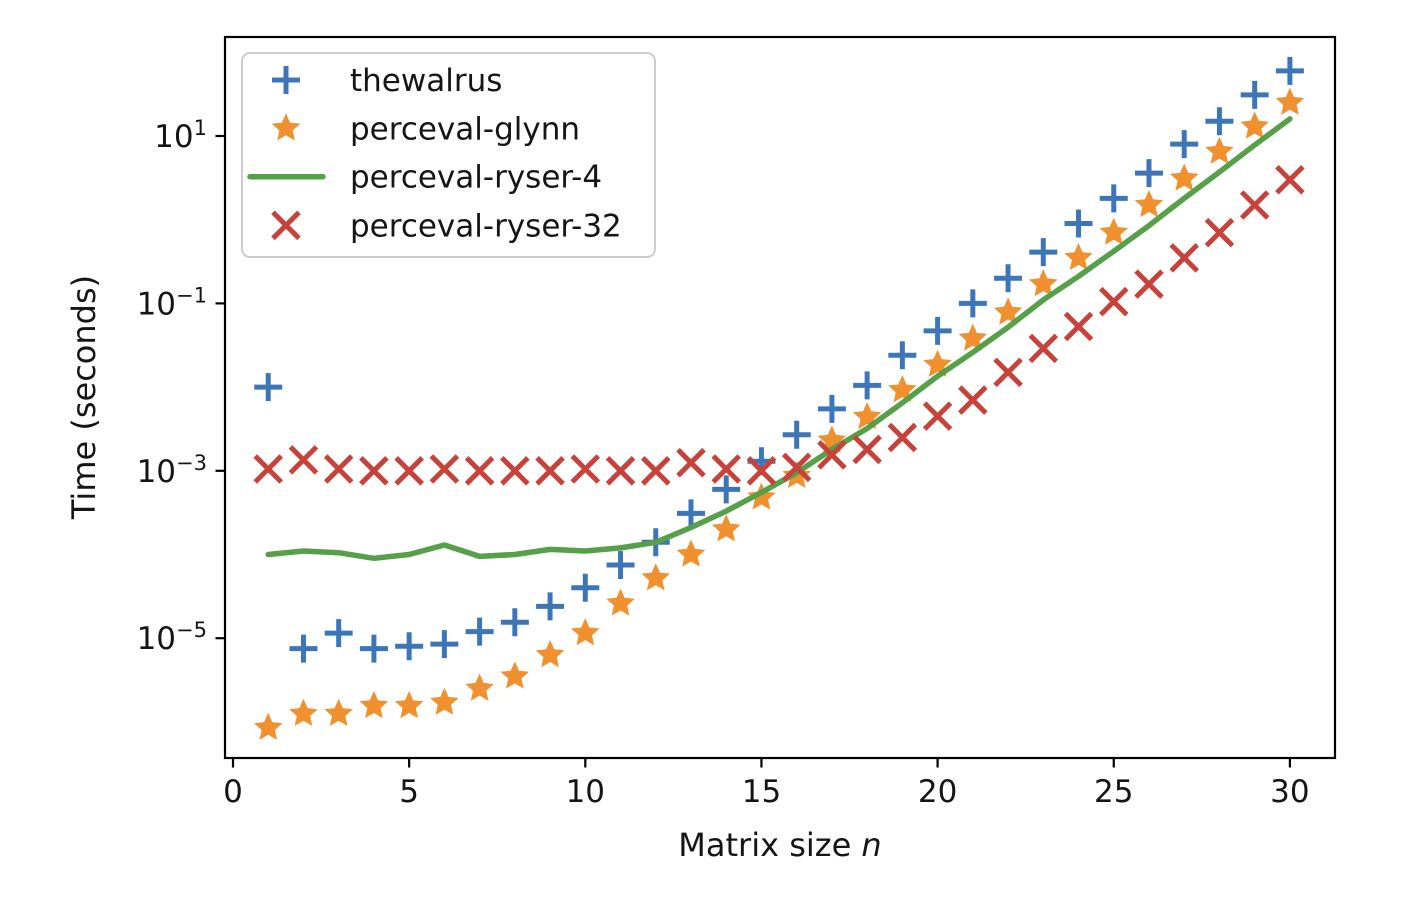  Describe the element at coordinates (286, 80) in the screenshot. I see `legend-marker-thewalrus` at that location.